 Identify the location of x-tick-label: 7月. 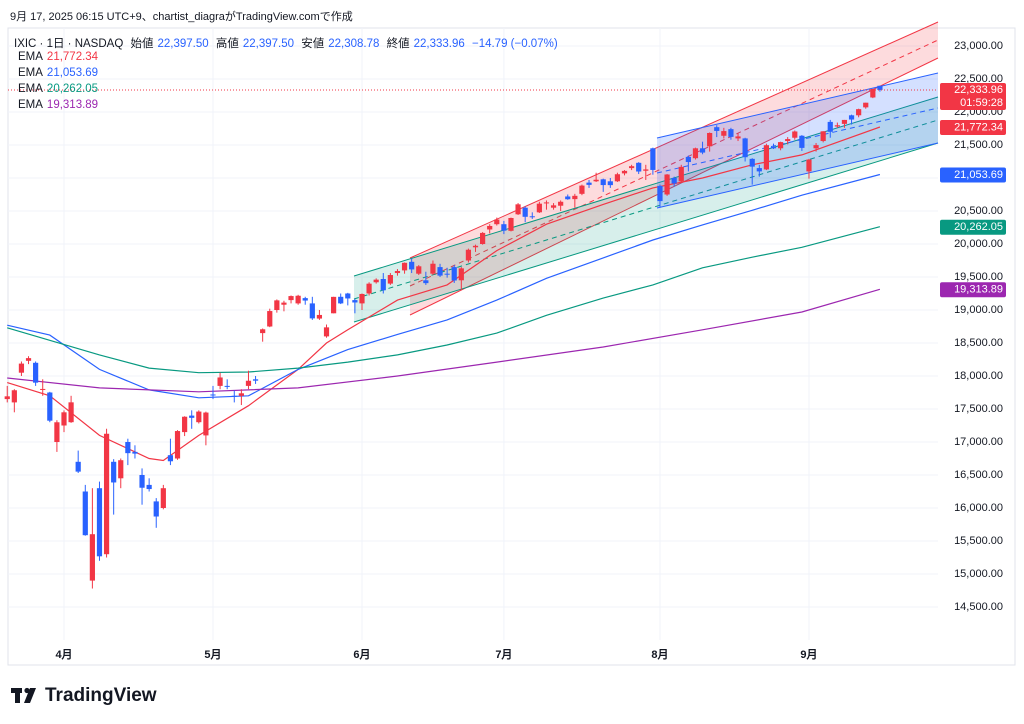
(503, 654).